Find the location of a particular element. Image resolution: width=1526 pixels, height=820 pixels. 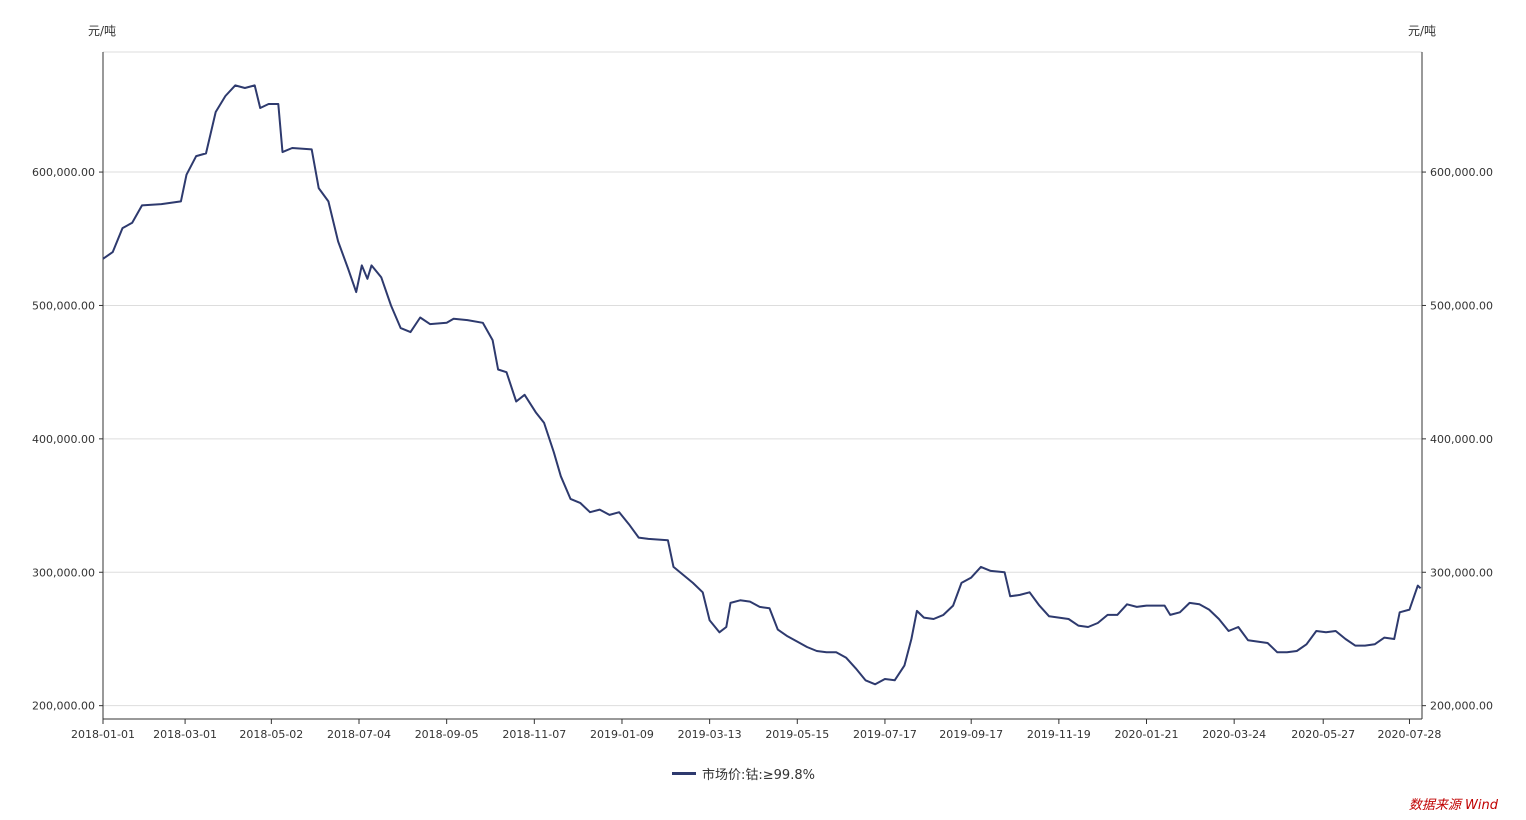

x-tick-label: 2019-07-17 is located at coordinates (885, 734).